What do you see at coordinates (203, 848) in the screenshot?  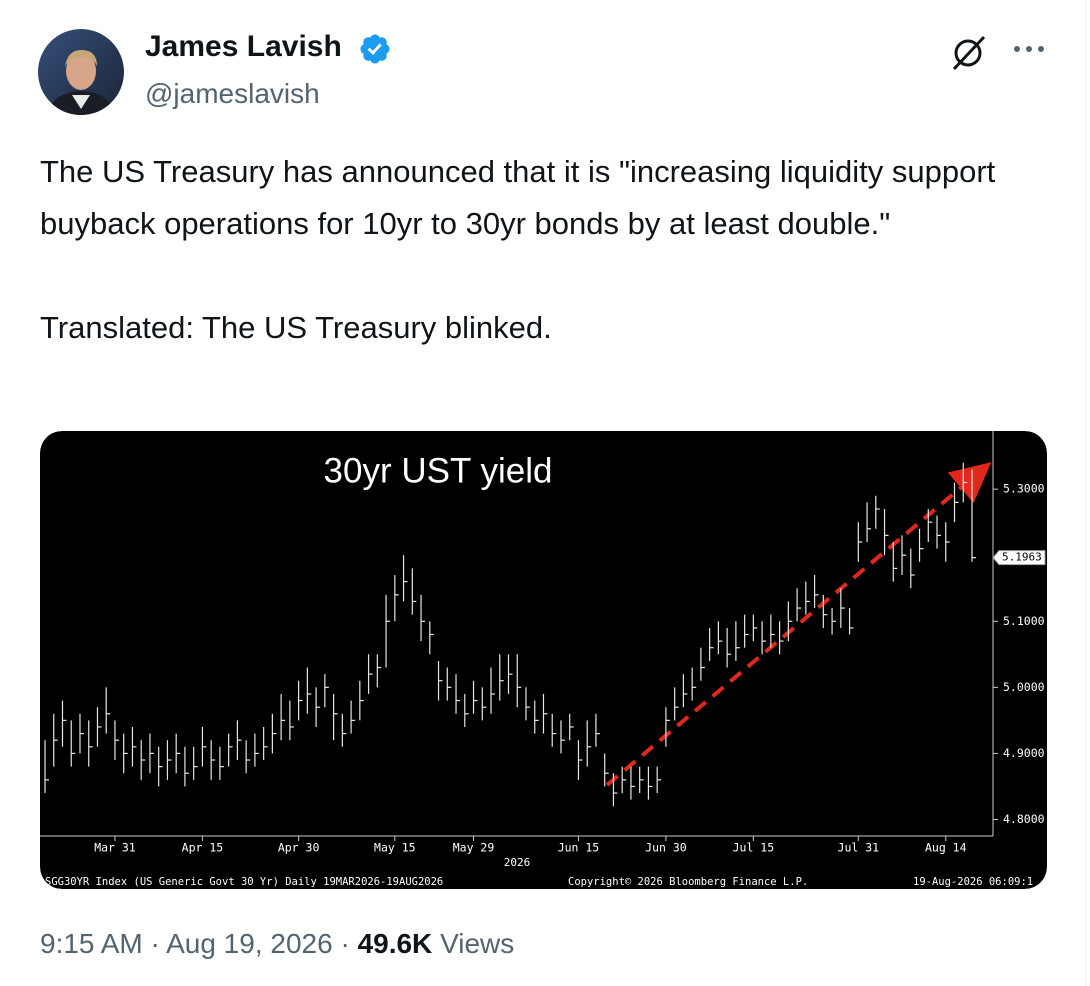 I see `x-tick-label: Apr 15` at bounding box center [203, 848].